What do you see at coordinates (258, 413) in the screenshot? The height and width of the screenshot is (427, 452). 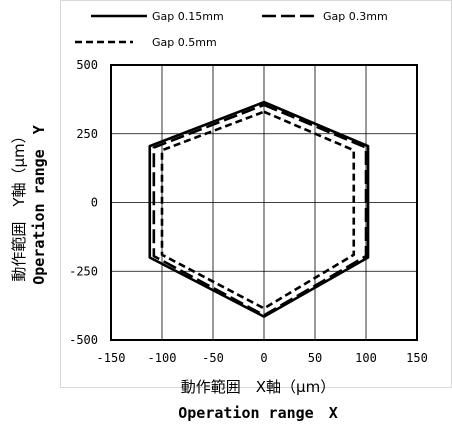 I see `x-axis-title-en: Operation range X` at bounding box center [258, 413].